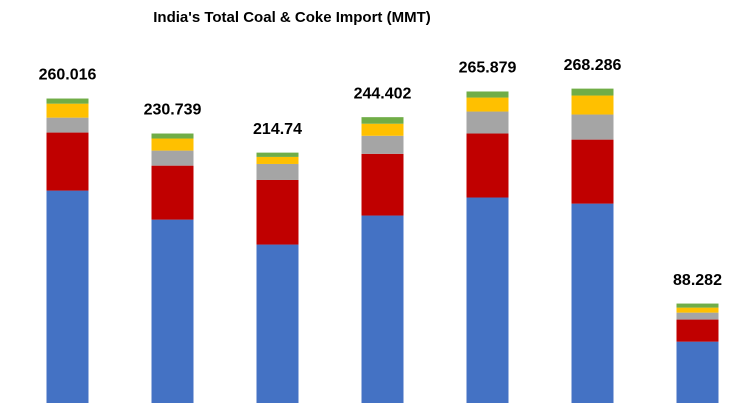 Image resolution: width=750 pixels, height=403 pixels. What do you see at coordinates (68, 75) in the screenshot?
I see `total-label: 260.016` at bounding box center [68, 75].